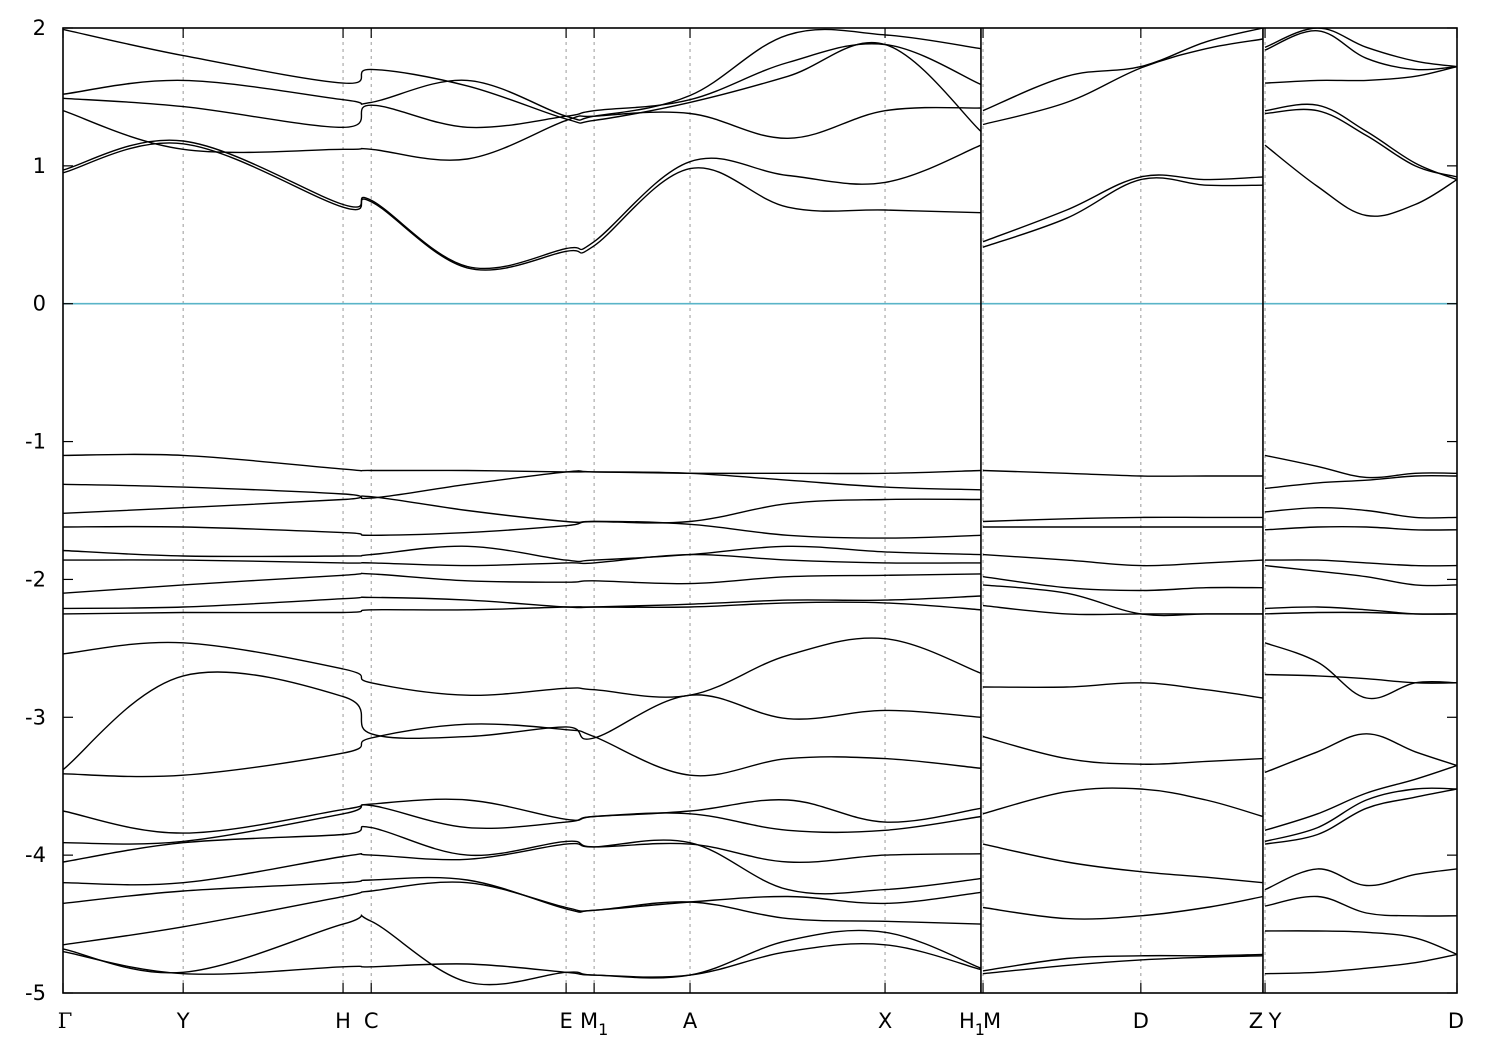  What do you see at coordinates (35, 855) in the screenshot?
I see `y-tick-label: -4` at bounding box center [35, 855].